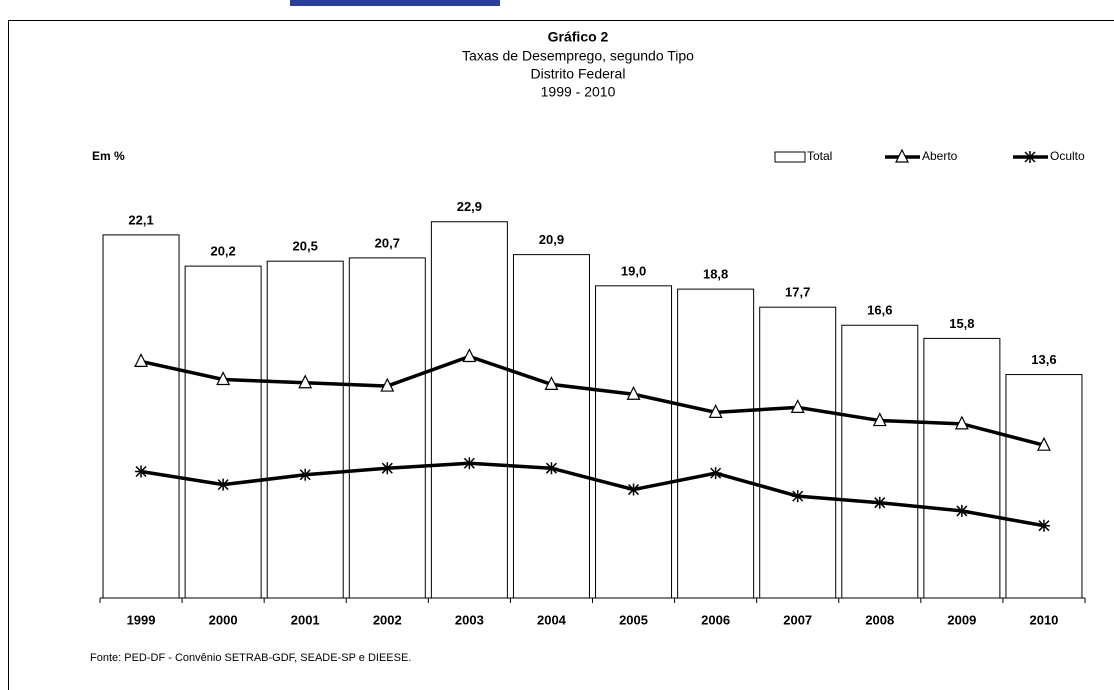 This screenshot has width=1114, height=690. I want to click on x-tick-label: 2003, so click(469, 619).